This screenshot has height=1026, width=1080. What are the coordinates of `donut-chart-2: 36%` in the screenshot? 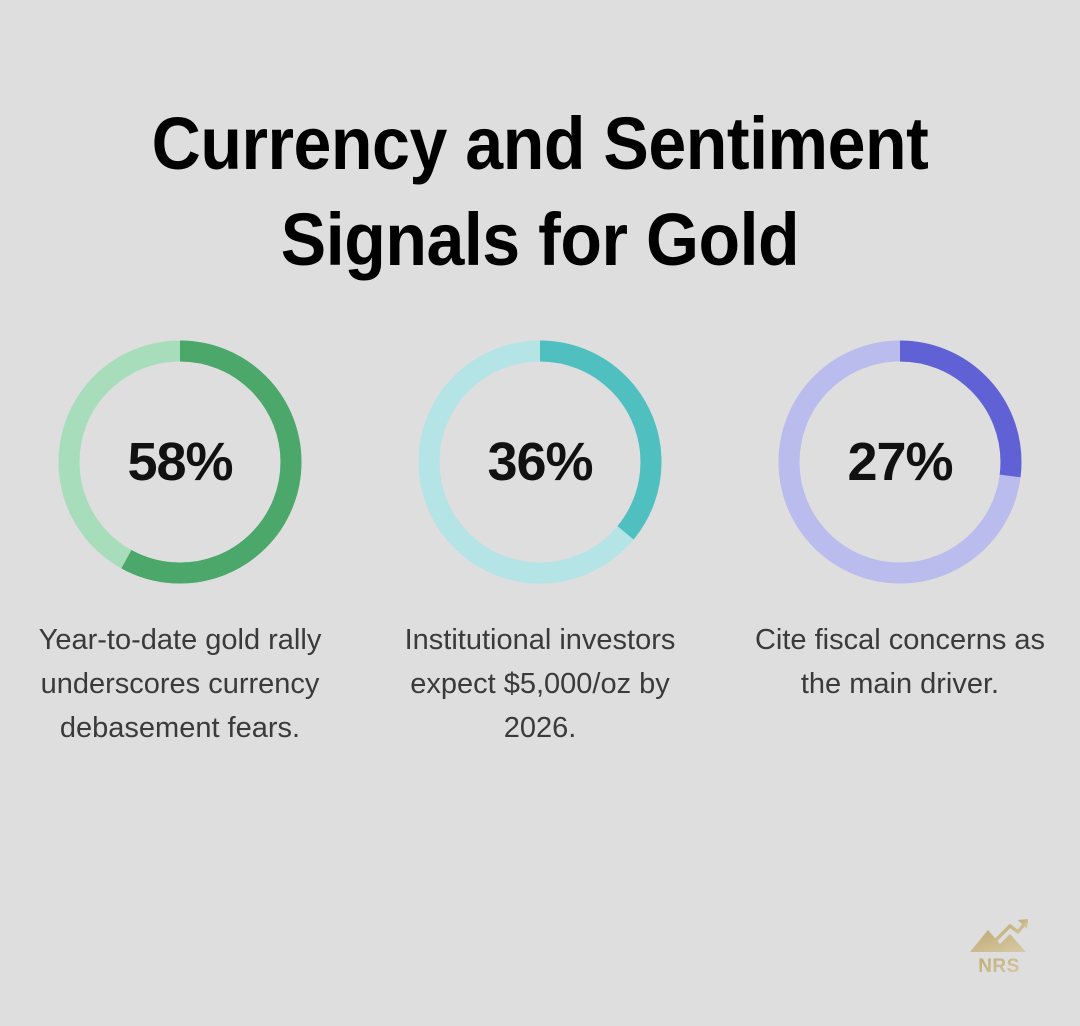 It's located at (540, 462).